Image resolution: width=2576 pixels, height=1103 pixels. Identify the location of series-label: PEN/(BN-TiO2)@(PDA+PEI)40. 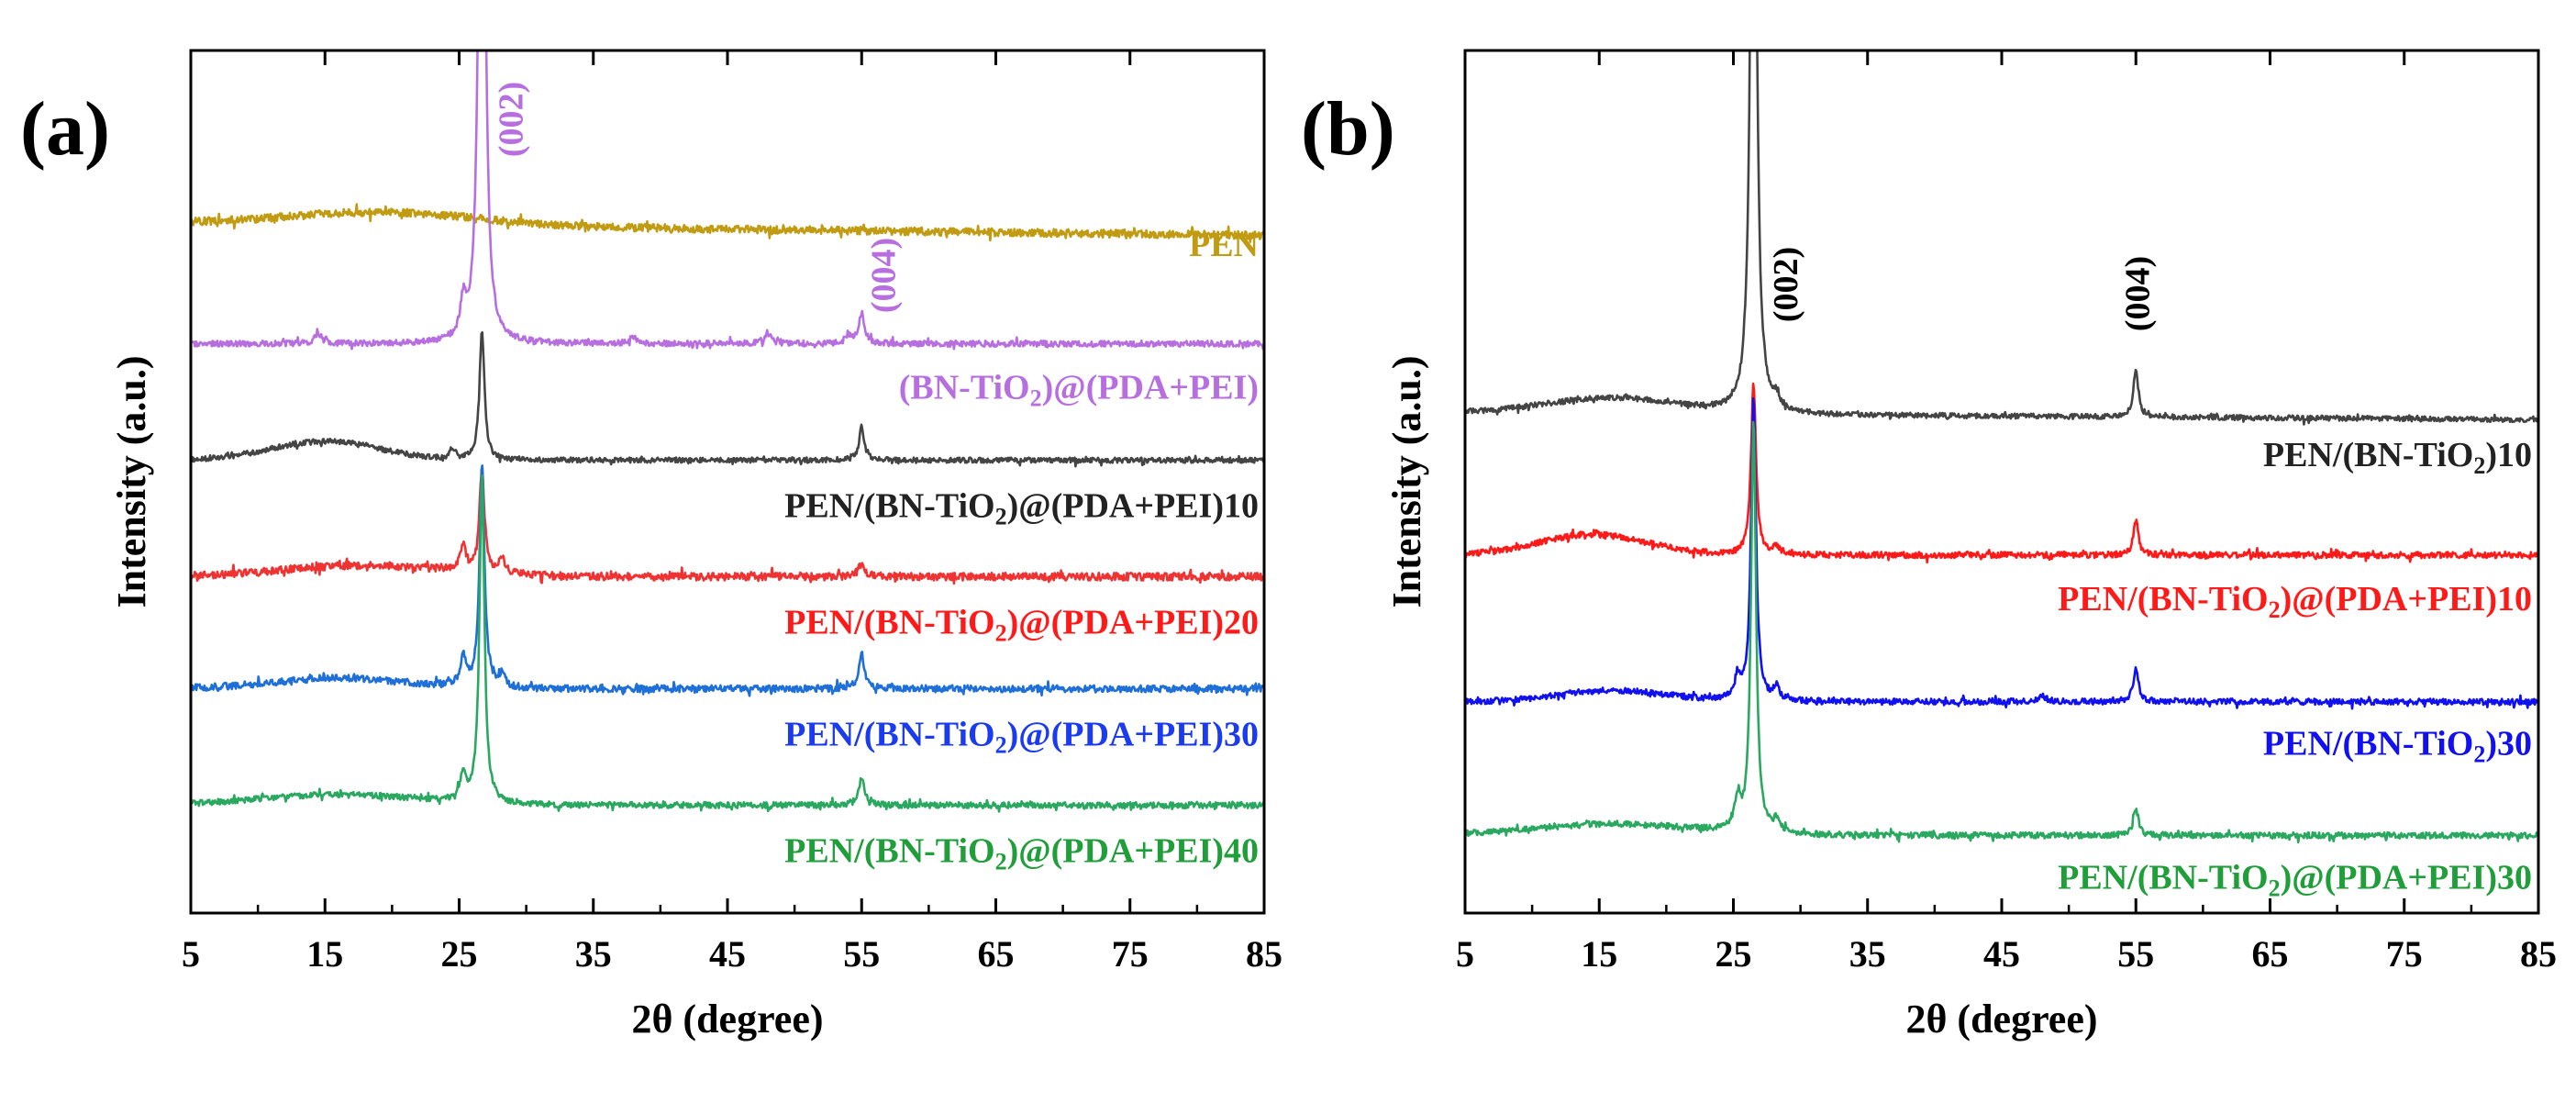
(1021, 853).